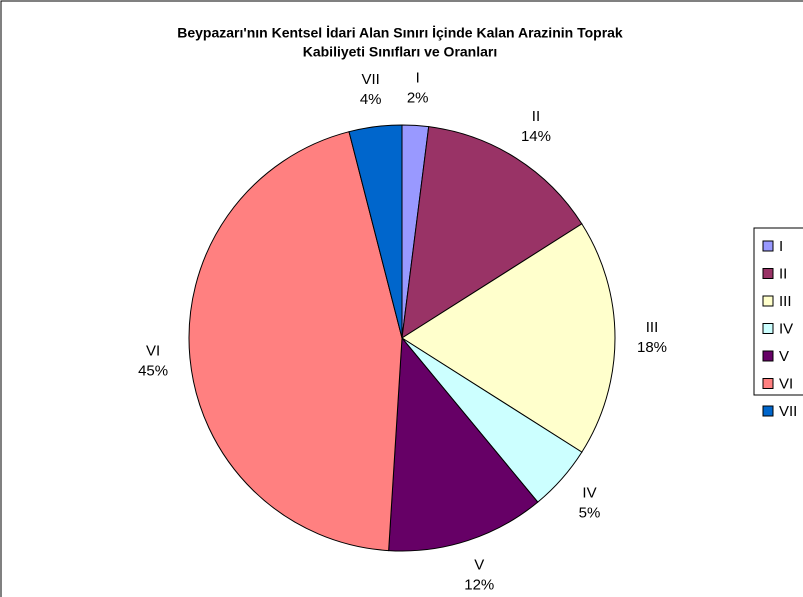 The width and height of the screenshot is (803, 597). I want to click on slice-value-label: 12%, so click(479, 585).